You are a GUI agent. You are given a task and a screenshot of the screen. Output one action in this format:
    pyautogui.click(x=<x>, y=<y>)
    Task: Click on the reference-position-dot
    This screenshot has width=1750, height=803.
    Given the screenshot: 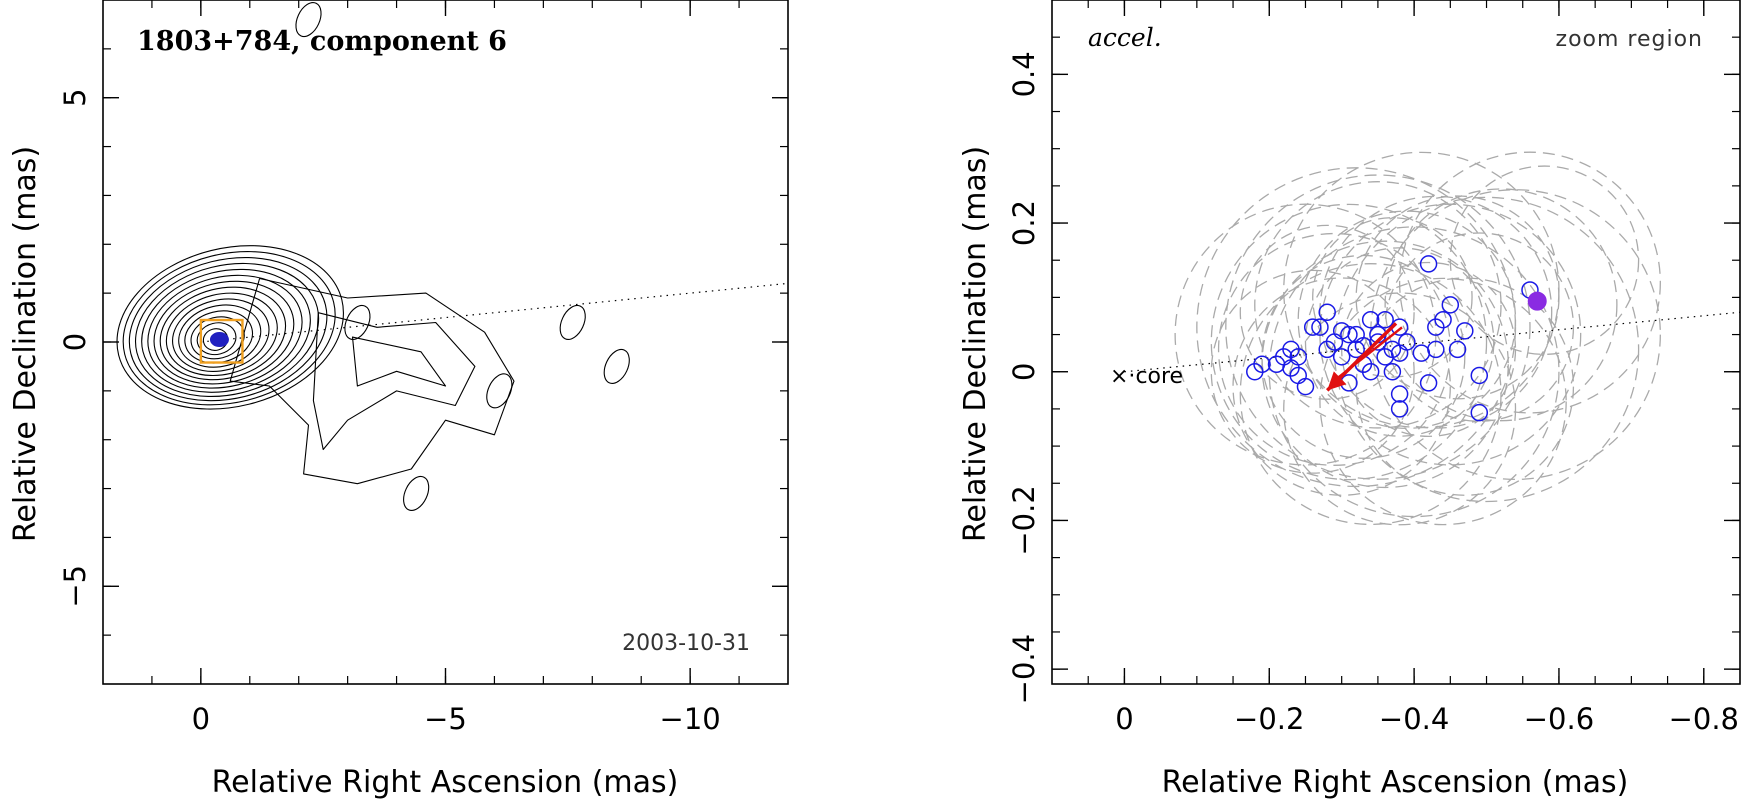 What is the action you would take?
    pyautogui.click(x=1537, y=301)
    